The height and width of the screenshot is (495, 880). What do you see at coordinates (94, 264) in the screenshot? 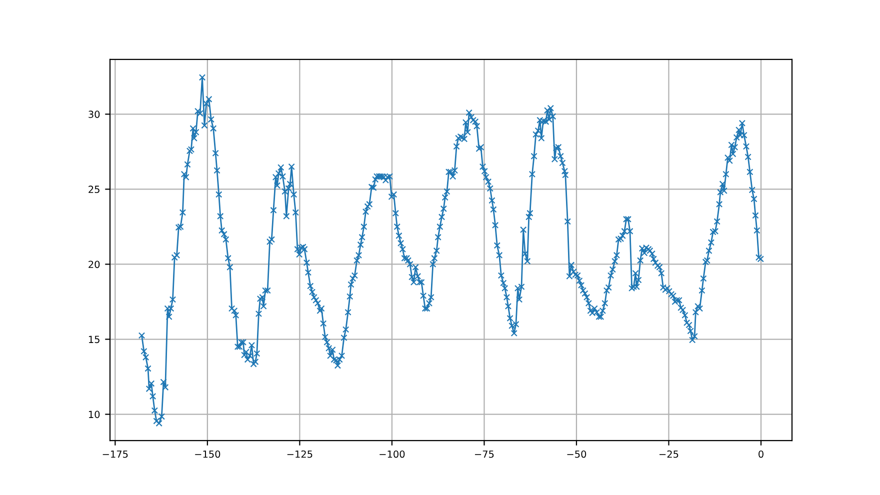
I see `y-tick-label: 20` at bounding box center [94, 264].